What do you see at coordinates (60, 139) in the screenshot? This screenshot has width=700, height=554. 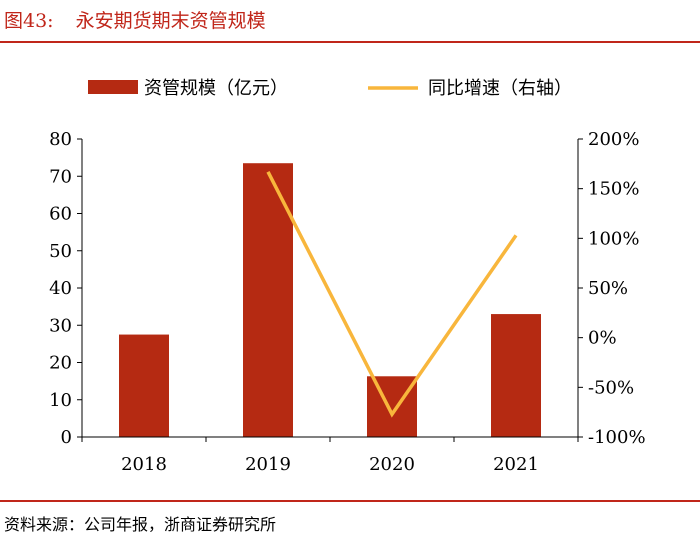 I see `y-tick-left-80: 80` at bounding box center [60, 139].